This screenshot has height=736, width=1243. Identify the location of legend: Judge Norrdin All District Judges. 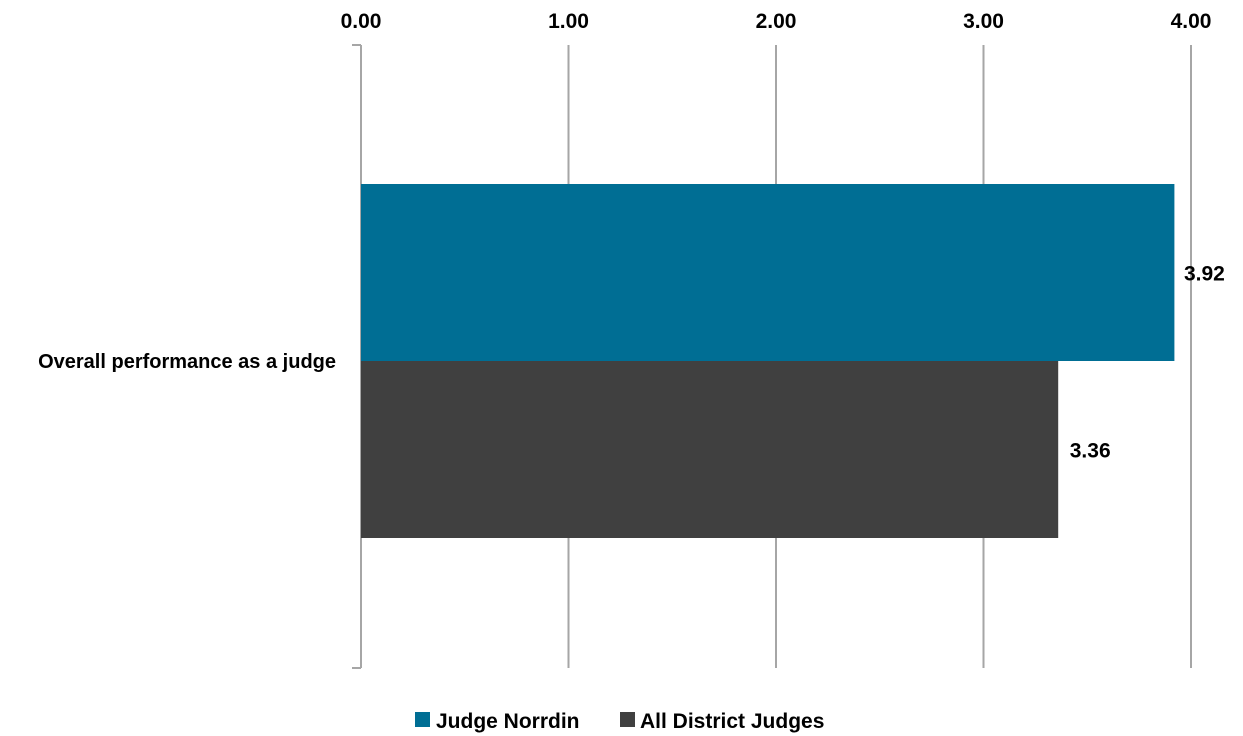
(619, 721).